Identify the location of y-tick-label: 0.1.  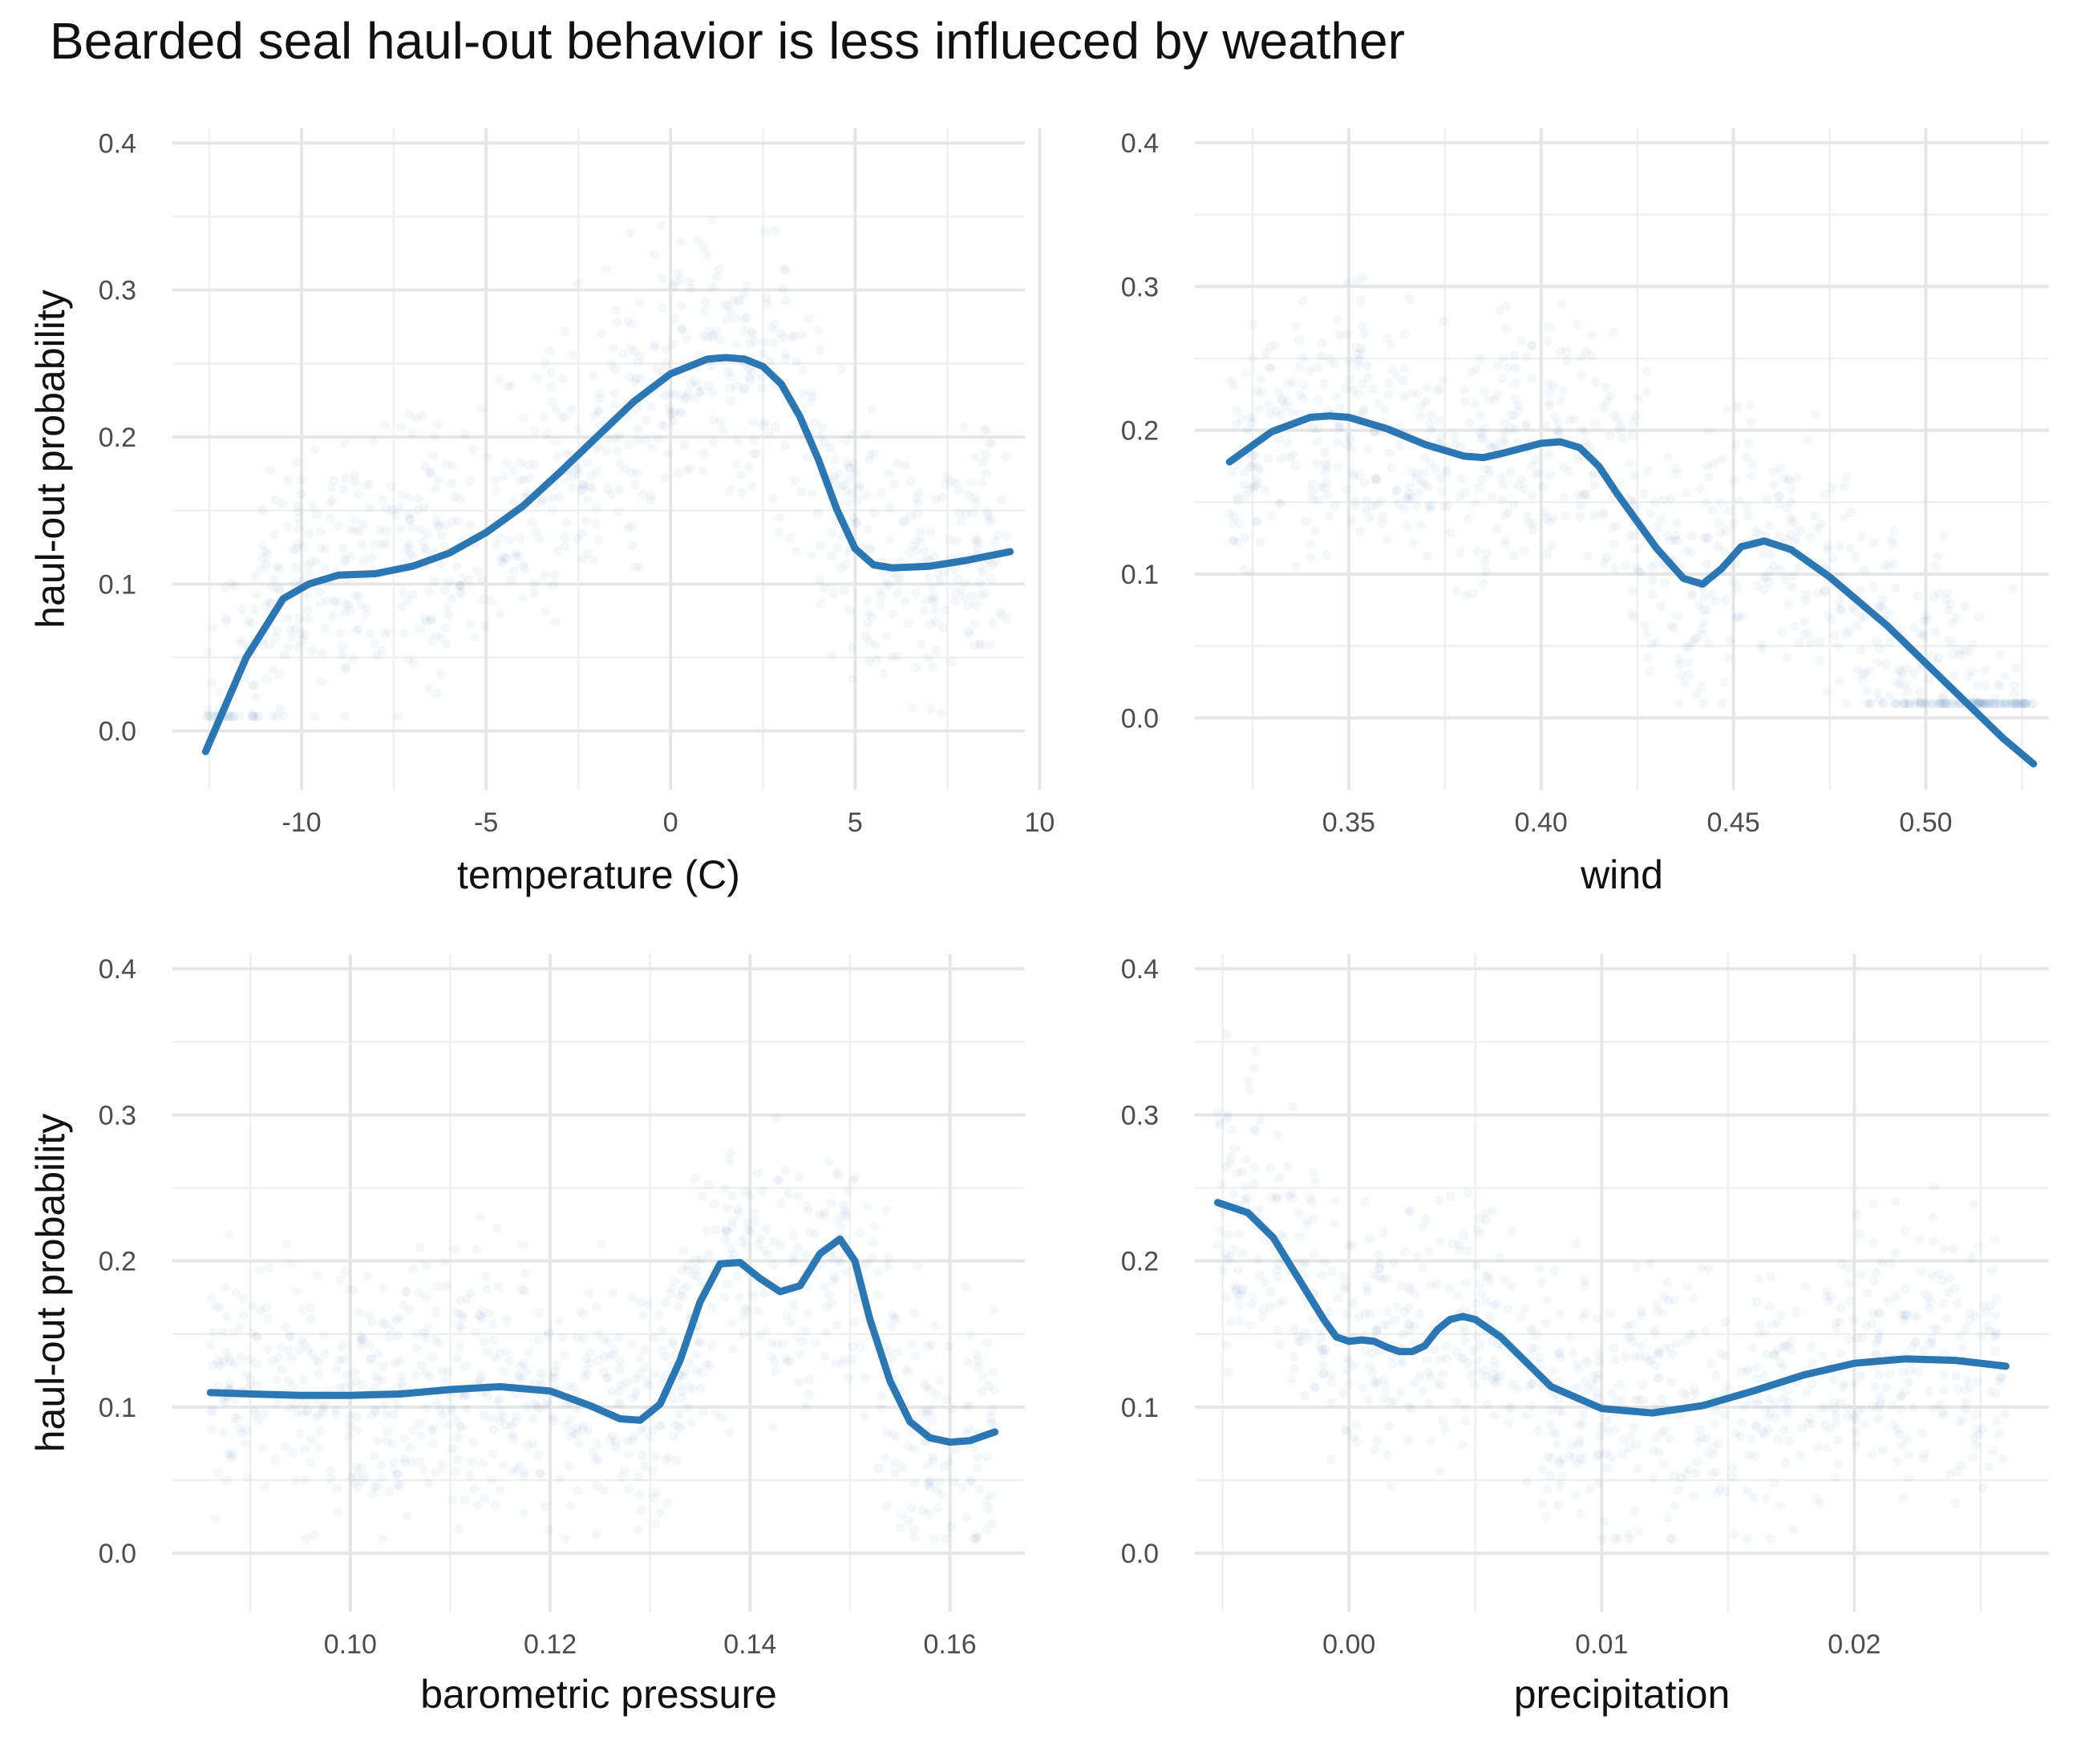
(1140, 575).